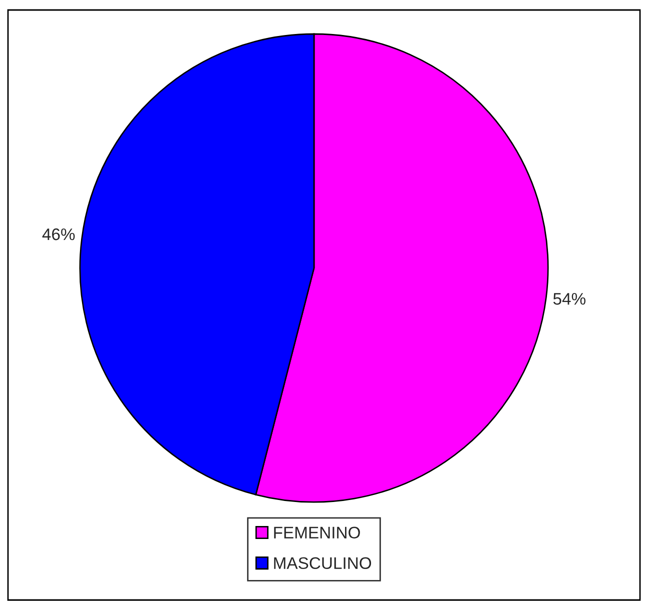  Describe the element at coordinates (317, 532) in the screenshot. I see `legend-label: FEMENINO` at that location.